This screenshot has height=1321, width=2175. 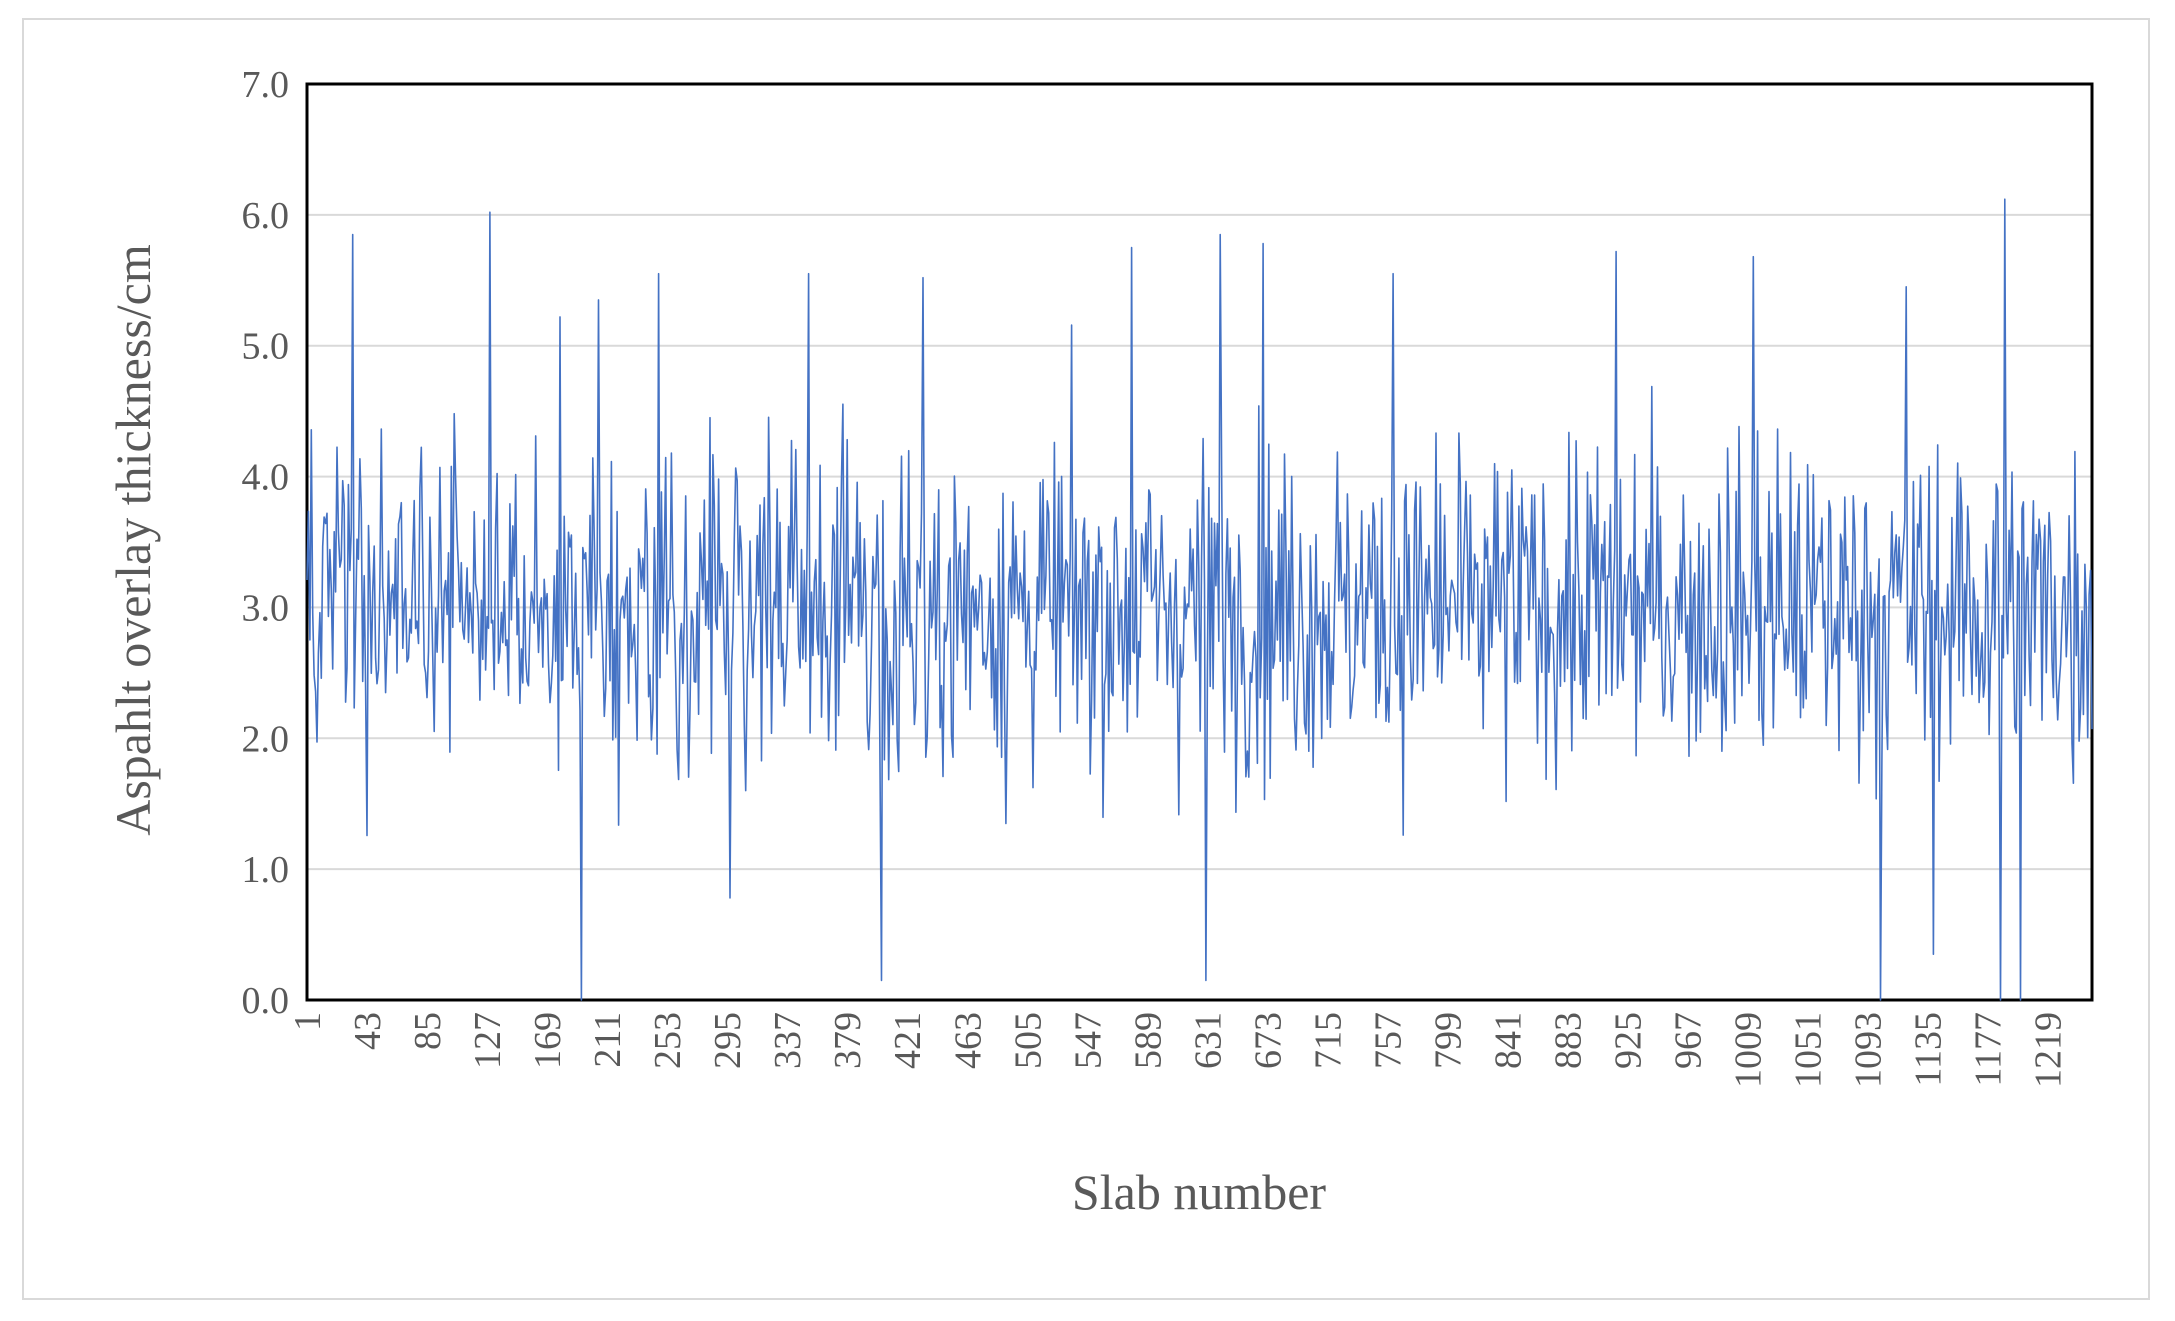 What do you see at coordinates (266, 1001) in the screenshot?
I see `y-tick-label: 0.0` at bounding box center [266, 1001].